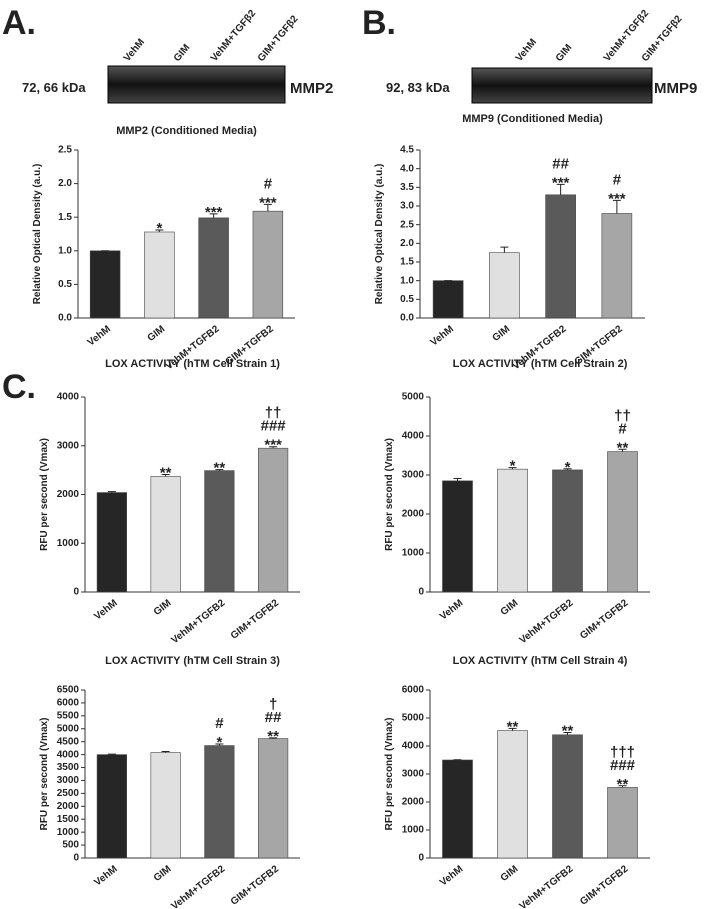 This screenshot has width=708, height=909. I want to click on blot-image, so click(562, 85).